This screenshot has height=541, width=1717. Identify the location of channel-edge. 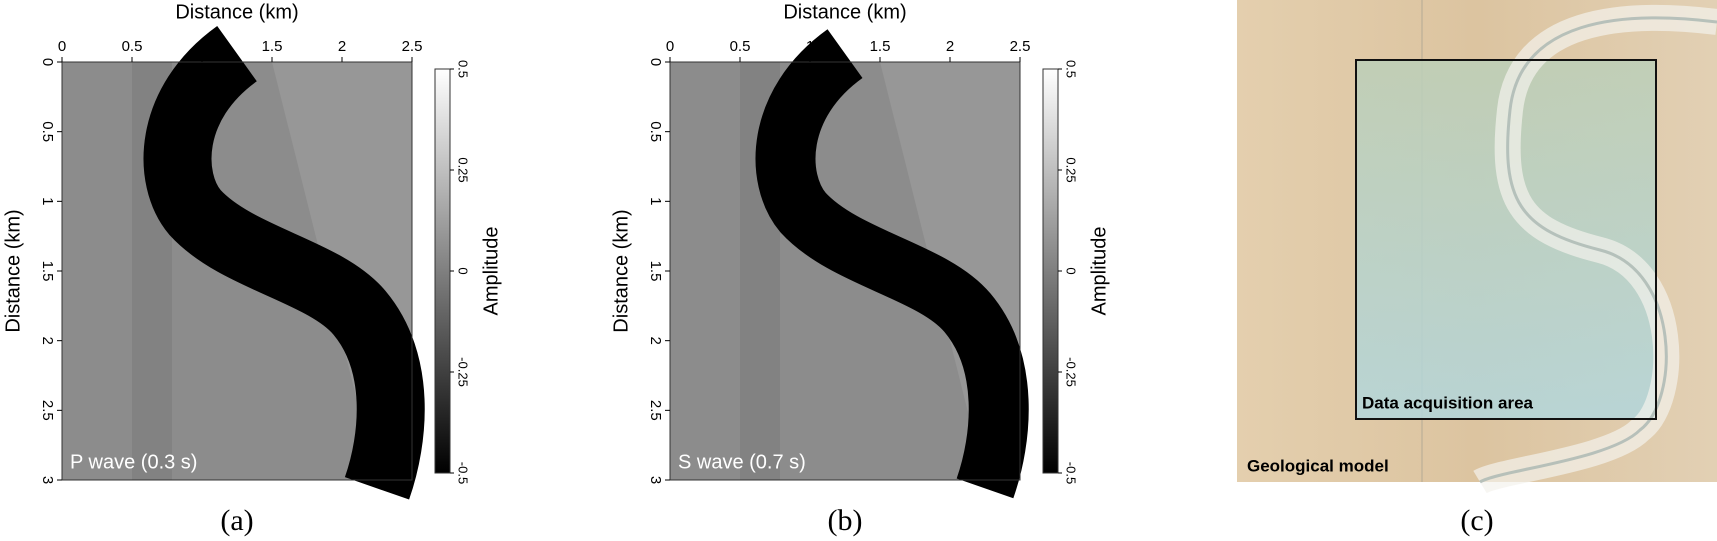
(1598, 250).